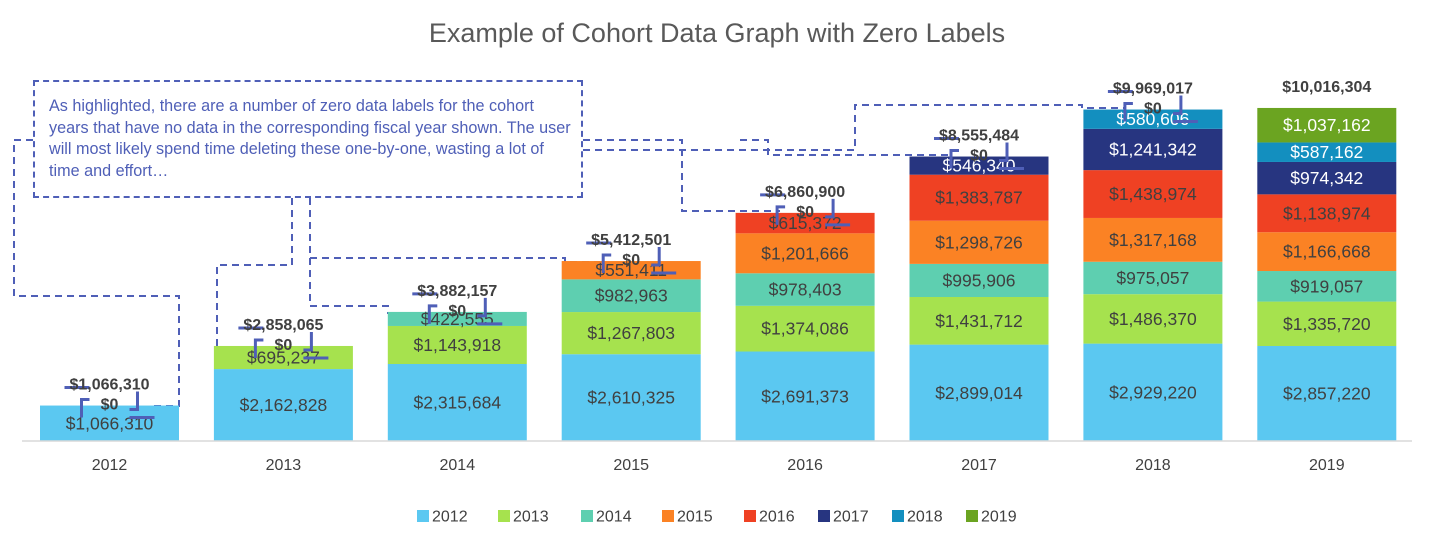 The image size is (1435, 545). I want to click on bar-segment-2015-2012, so click(631, 397).